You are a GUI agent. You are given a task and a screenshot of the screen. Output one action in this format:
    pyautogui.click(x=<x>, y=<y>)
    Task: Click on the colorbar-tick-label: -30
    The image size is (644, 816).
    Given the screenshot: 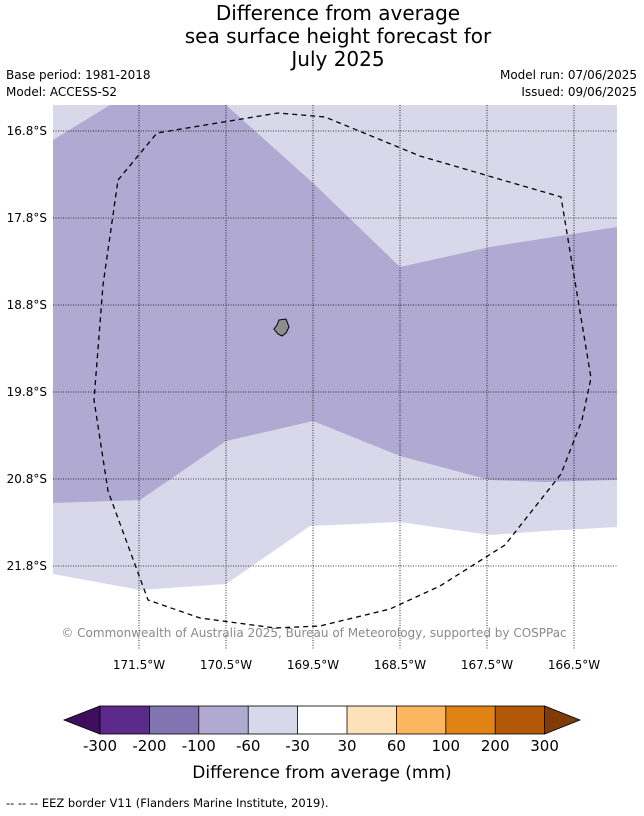 What is the action you would take?
    pyautogui.click(x=297, y=746)
    